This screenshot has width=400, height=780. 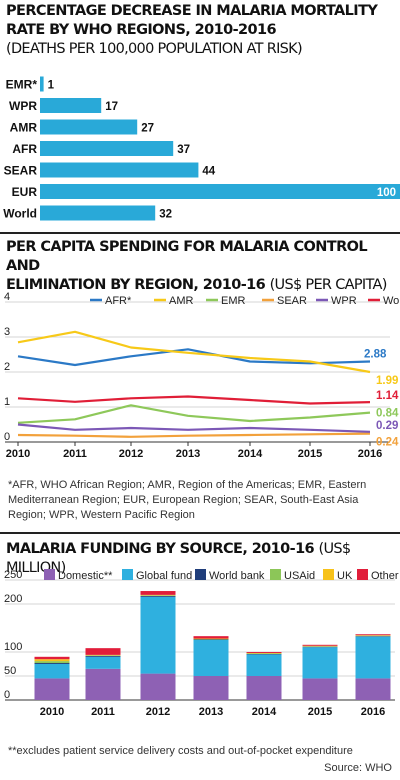 I want to click on legend-label: Other, so click(x=385, y=576).